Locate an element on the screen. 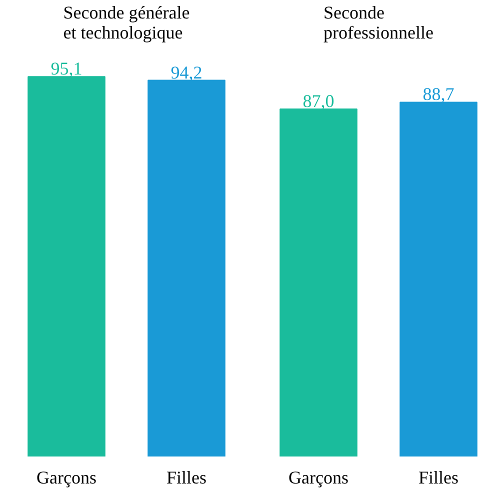 The image size is (504, 490). data-label: 95,1 is located at coordinates (66, 68).